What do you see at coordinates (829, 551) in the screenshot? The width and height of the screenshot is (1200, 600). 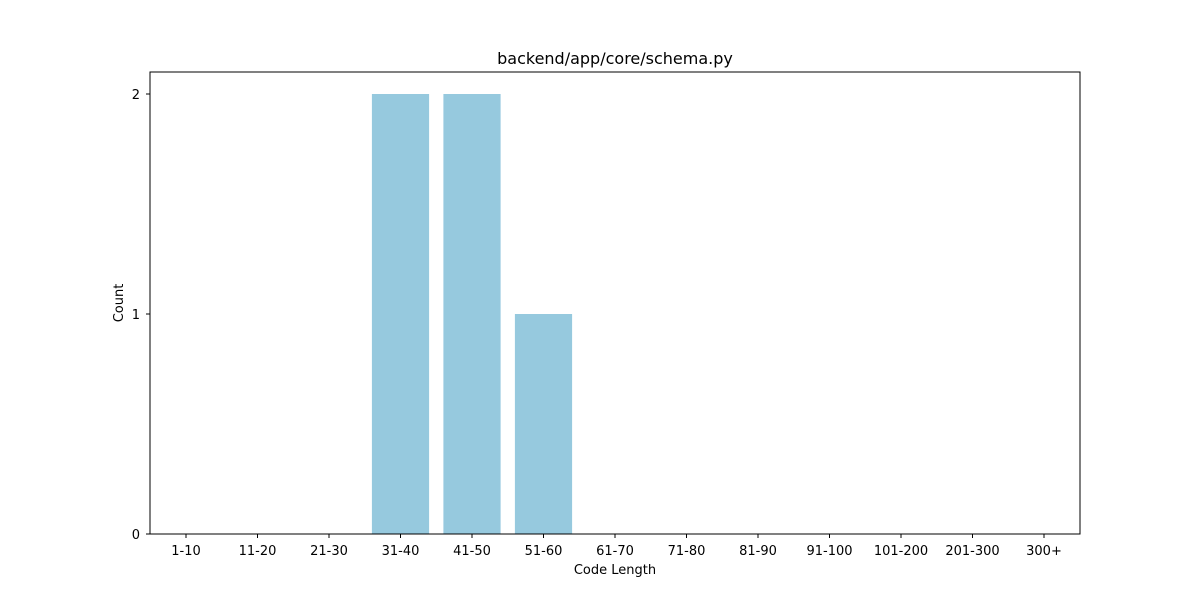 I see `x-tick-label: 91-100` at bounding box center [829, 551].